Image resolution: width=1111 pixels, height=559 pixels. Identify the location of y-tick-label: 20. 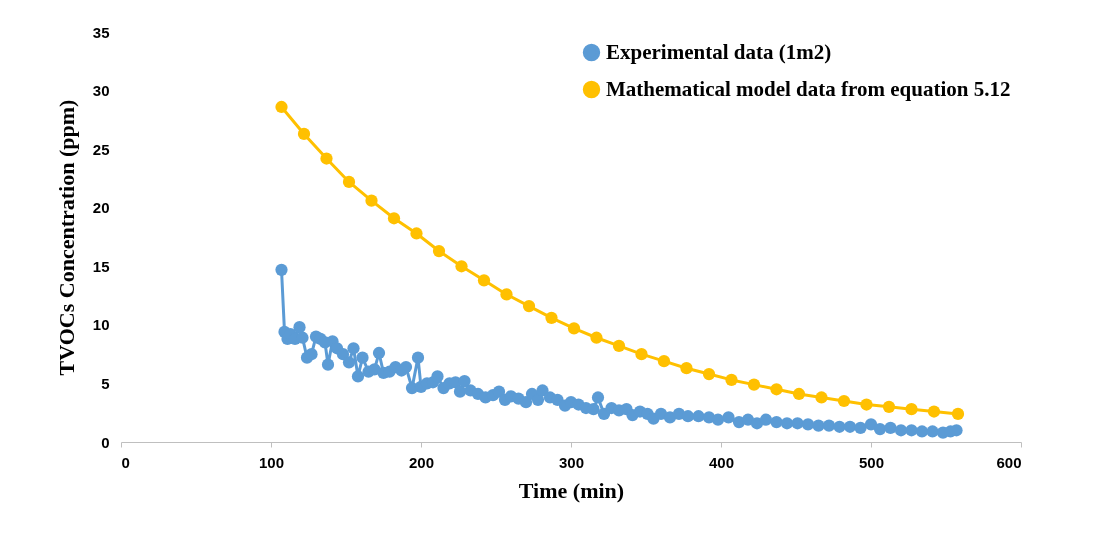
(101, 208).